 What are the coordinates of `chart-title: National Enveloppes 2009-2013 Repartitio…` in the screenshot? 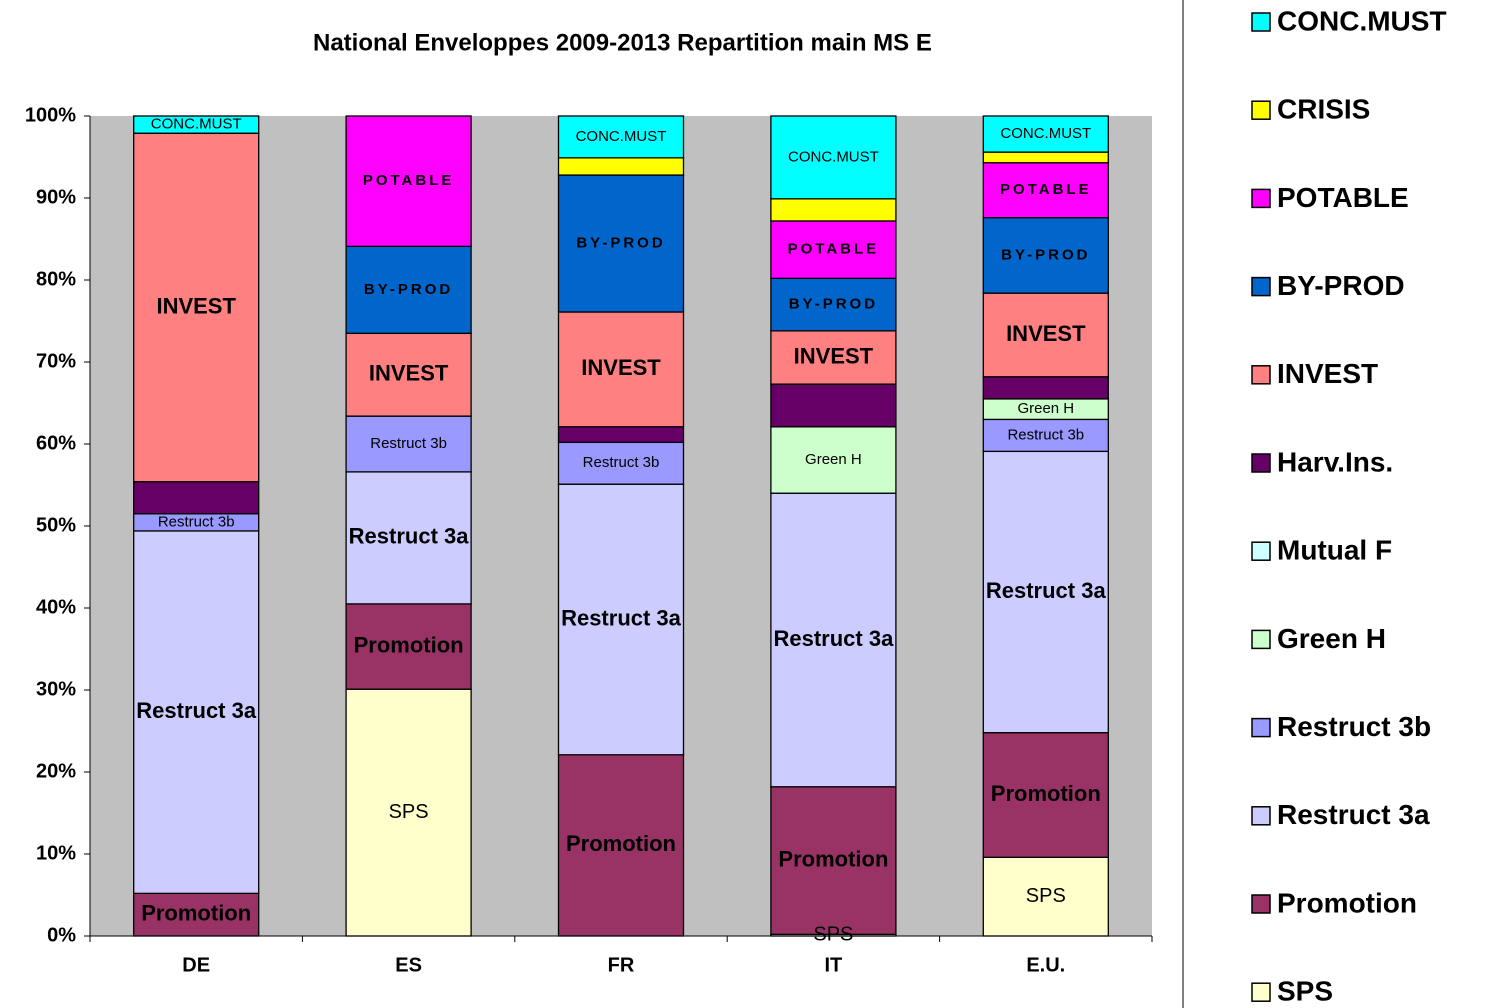 It's located at (622, 42).